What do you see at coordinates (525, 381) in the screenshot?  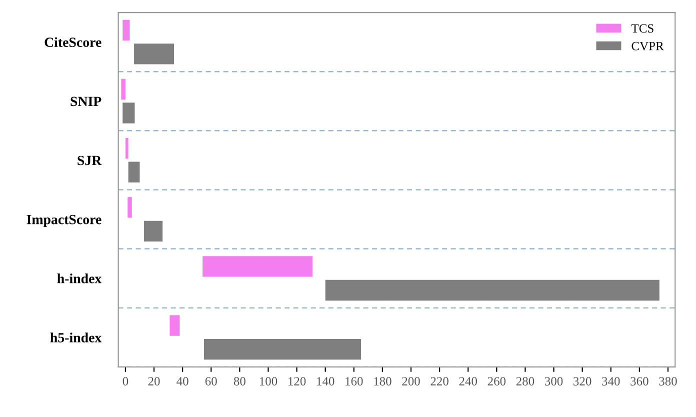 I see `x-tick-label: 280` at bounding box center [525, 381].